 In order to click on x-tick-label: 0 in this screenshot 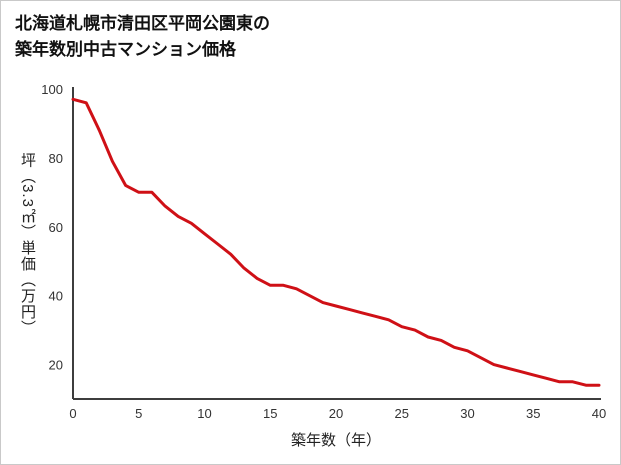, I will do `click(72, 413)`.